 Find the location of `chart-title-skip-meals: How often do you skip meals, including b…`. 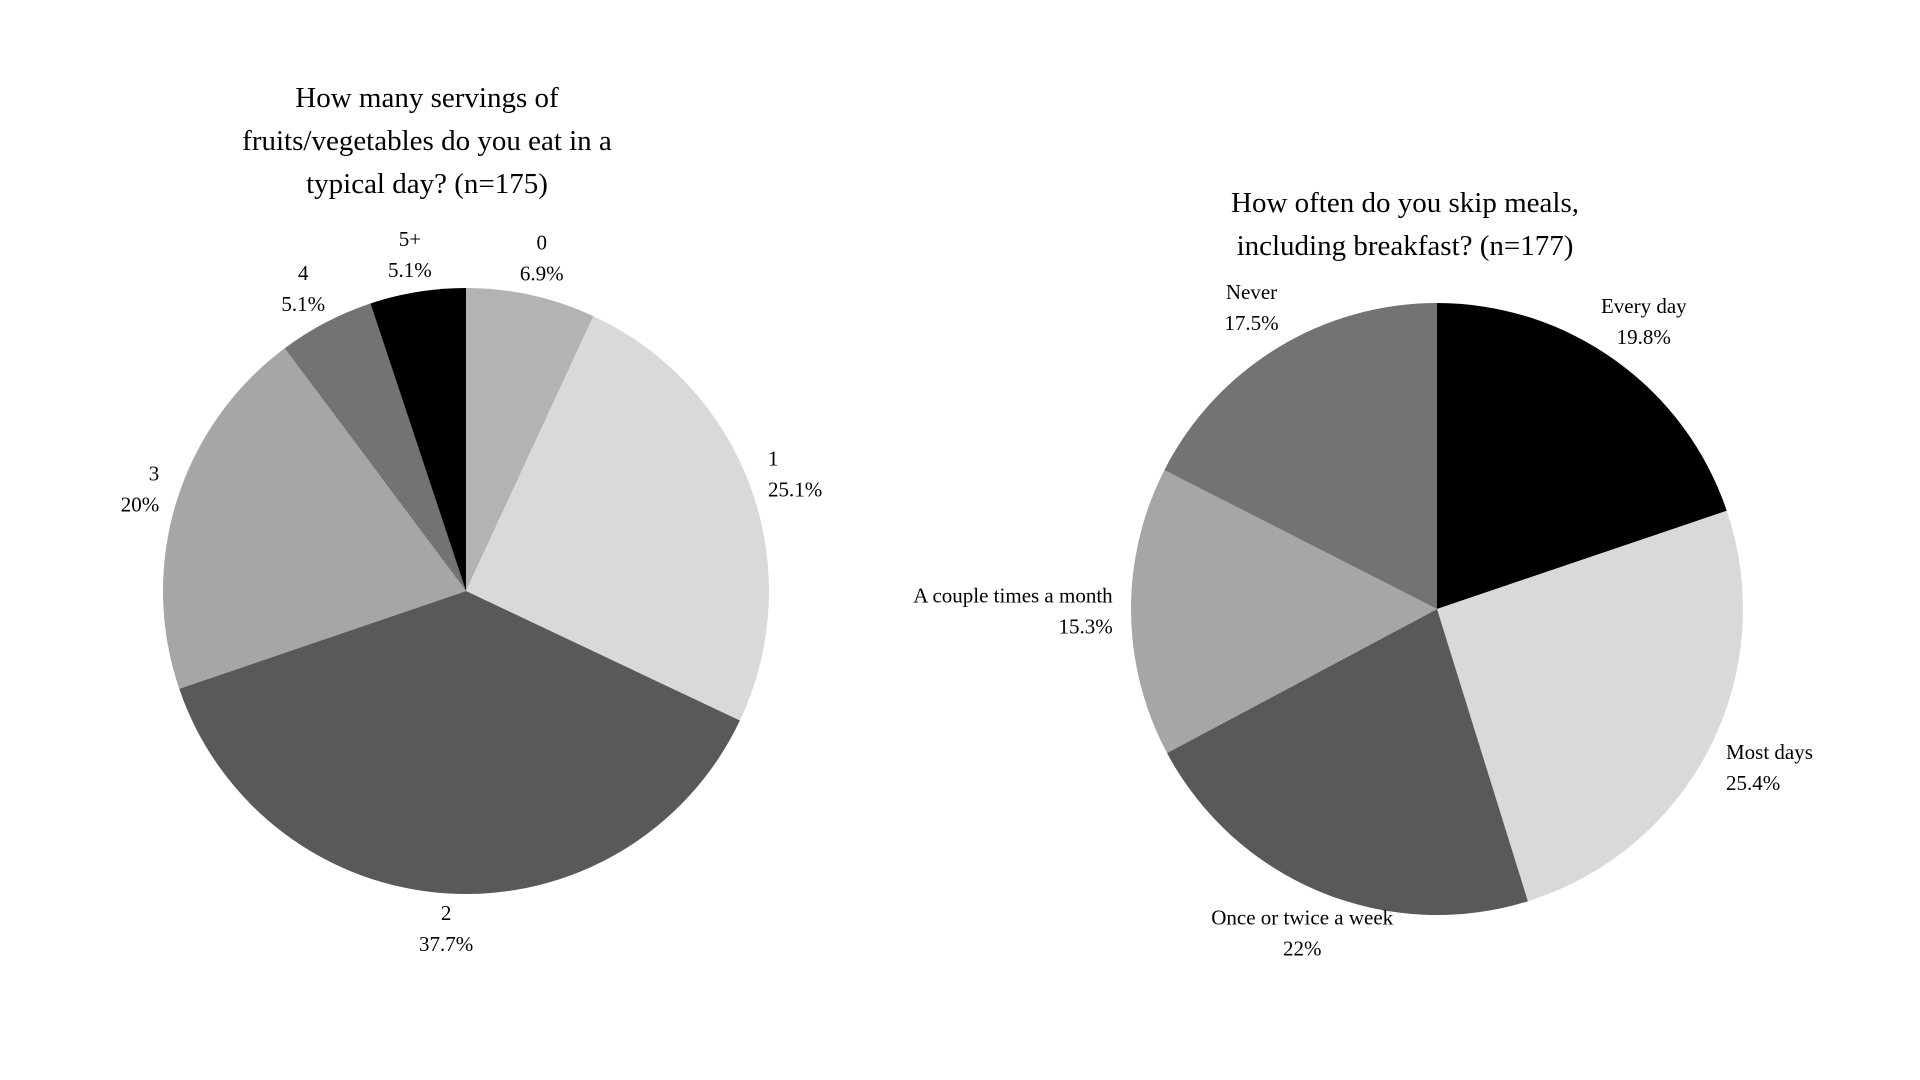

chart-title-skip-meals: How often do you skip meals, including b… is located at coordinates (1405, 224).